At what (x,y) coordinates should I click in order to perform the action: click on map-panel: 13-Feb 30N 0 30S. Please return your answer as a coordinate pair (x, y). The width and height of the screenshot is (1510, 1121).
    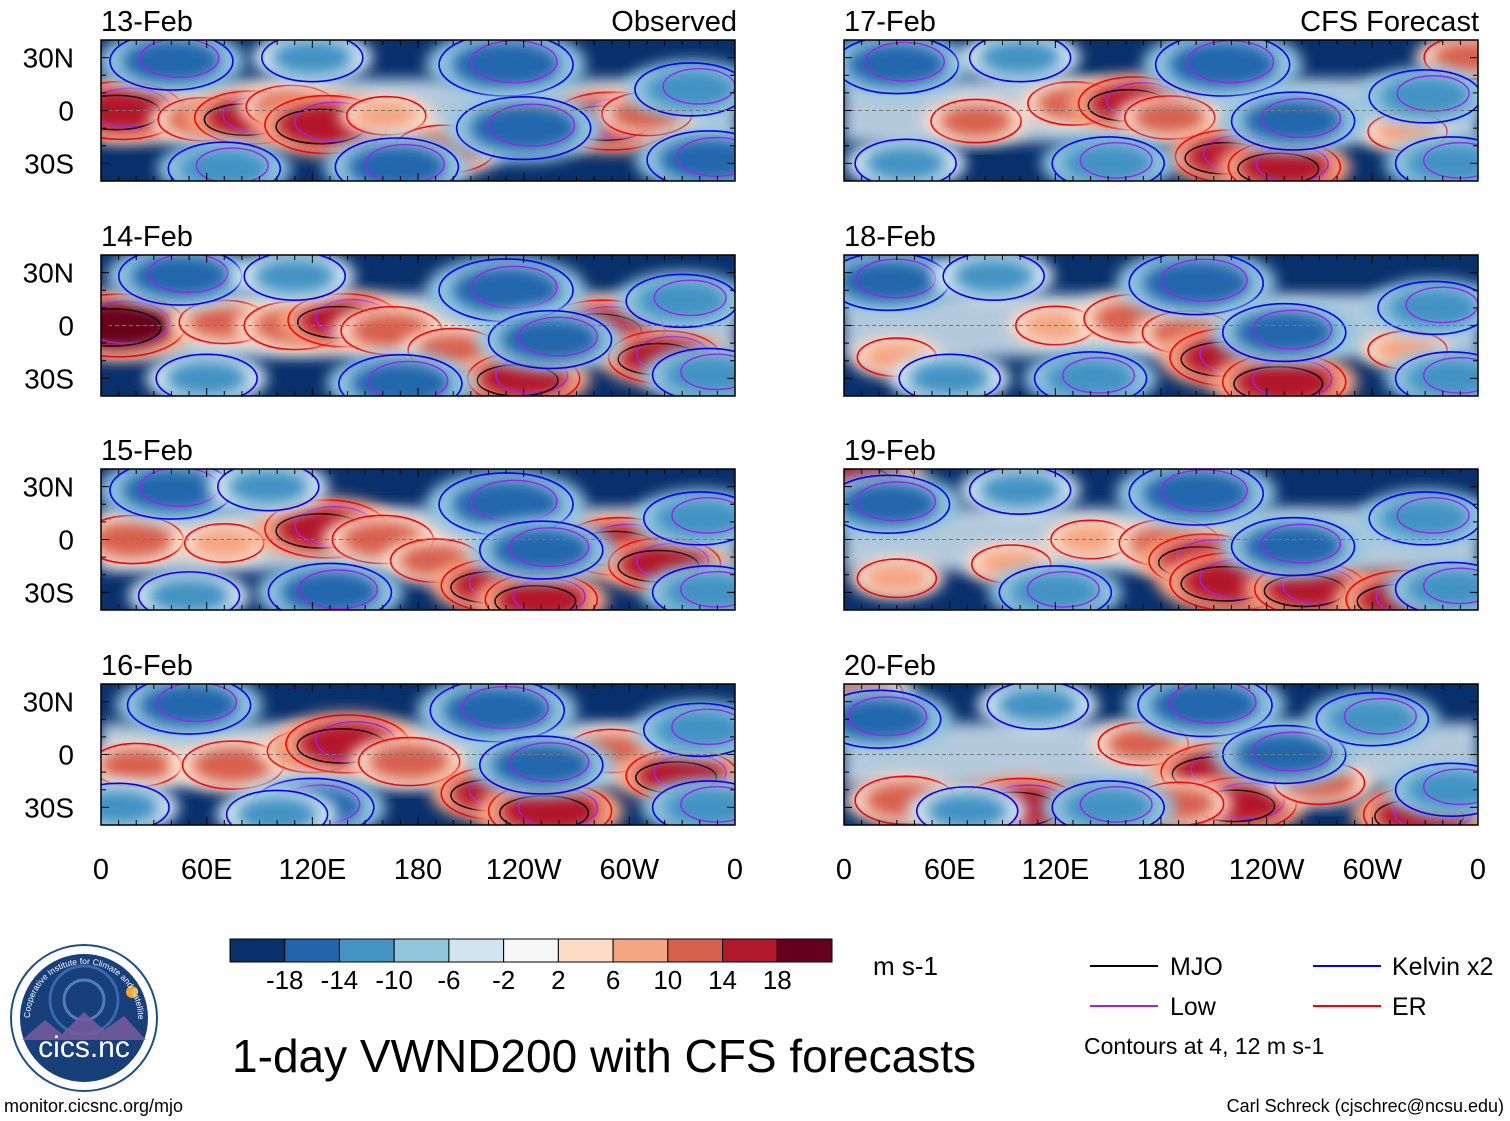
    Looking at the image, I should click on (379, 94).